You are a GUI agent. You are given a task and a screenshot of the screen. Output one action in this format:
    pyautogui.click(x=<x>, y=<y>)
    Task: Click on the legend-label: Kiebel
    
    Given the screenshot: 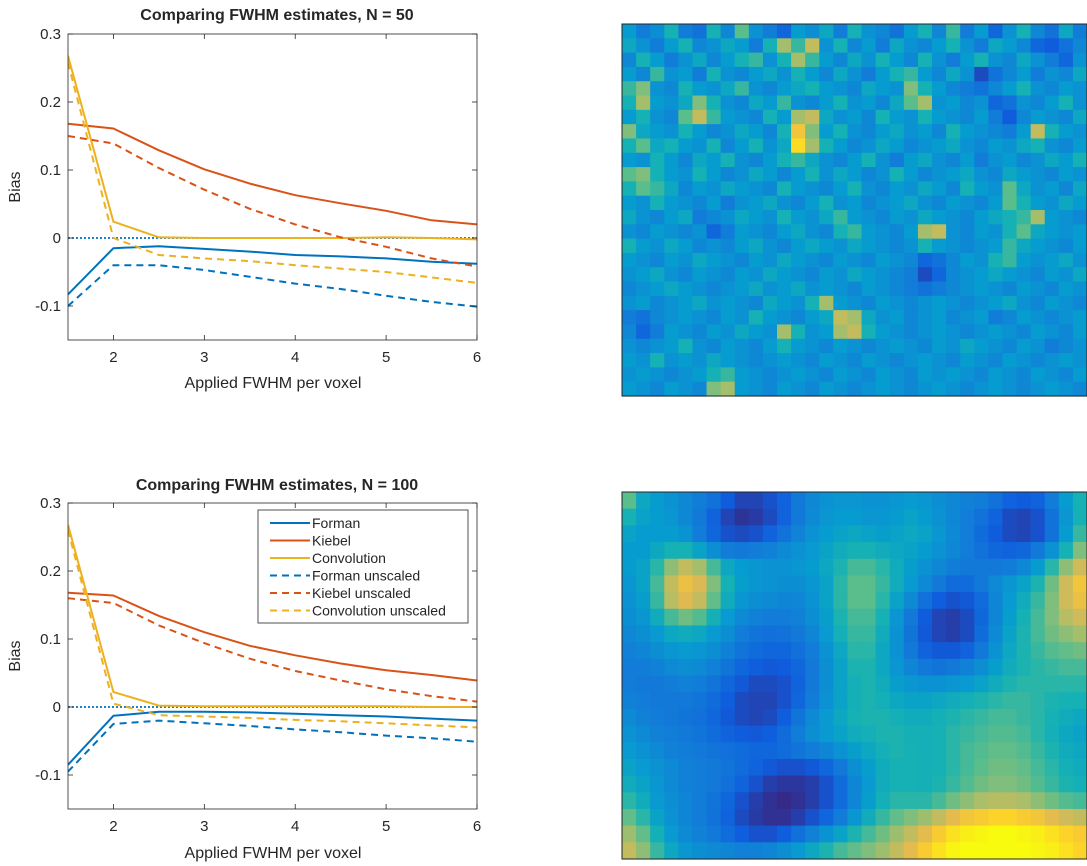 What is the action you would take?
    pyautogui.click(x=331, y=541)
    